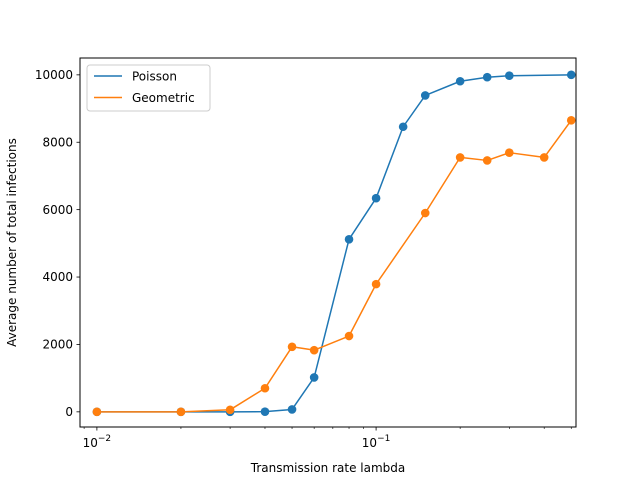  What do you see at coordinates (57, 345) in the screenshot?
I see `y-tick-label: 2000` at bounding box center [57, 345].